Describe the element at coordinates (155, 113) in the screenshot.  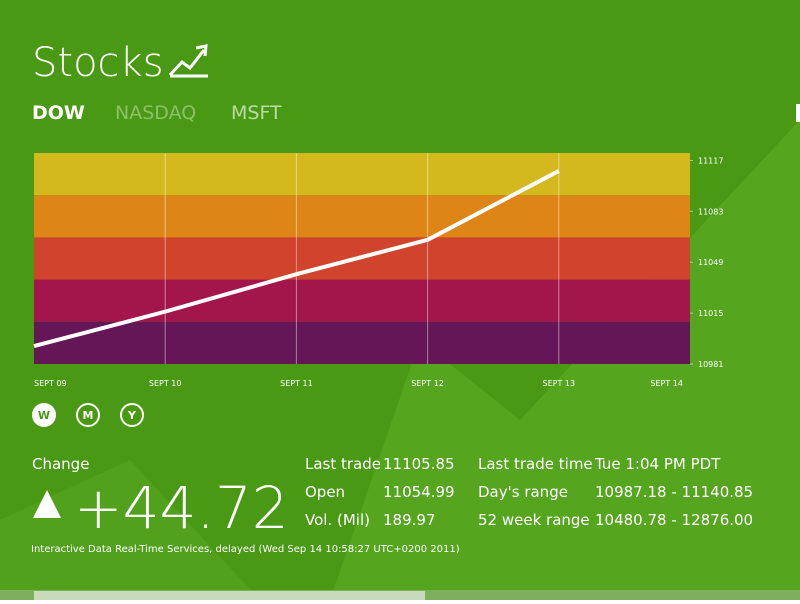
I see `tab: NASDAQ` at that location.